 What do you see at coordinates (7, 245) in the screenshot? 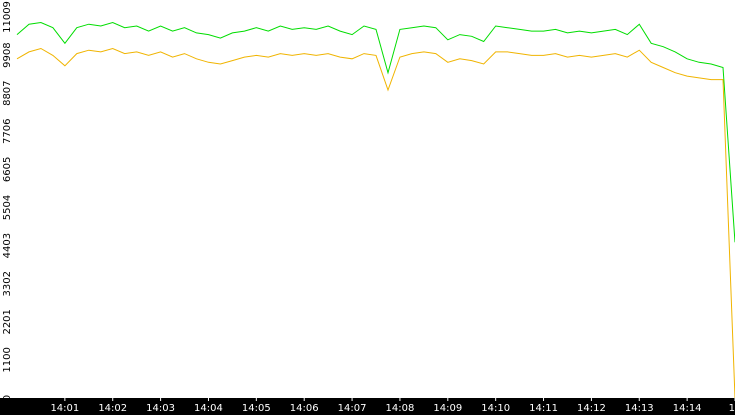
I see `y-tick-label: 4403` at bounding box center [7, 245].